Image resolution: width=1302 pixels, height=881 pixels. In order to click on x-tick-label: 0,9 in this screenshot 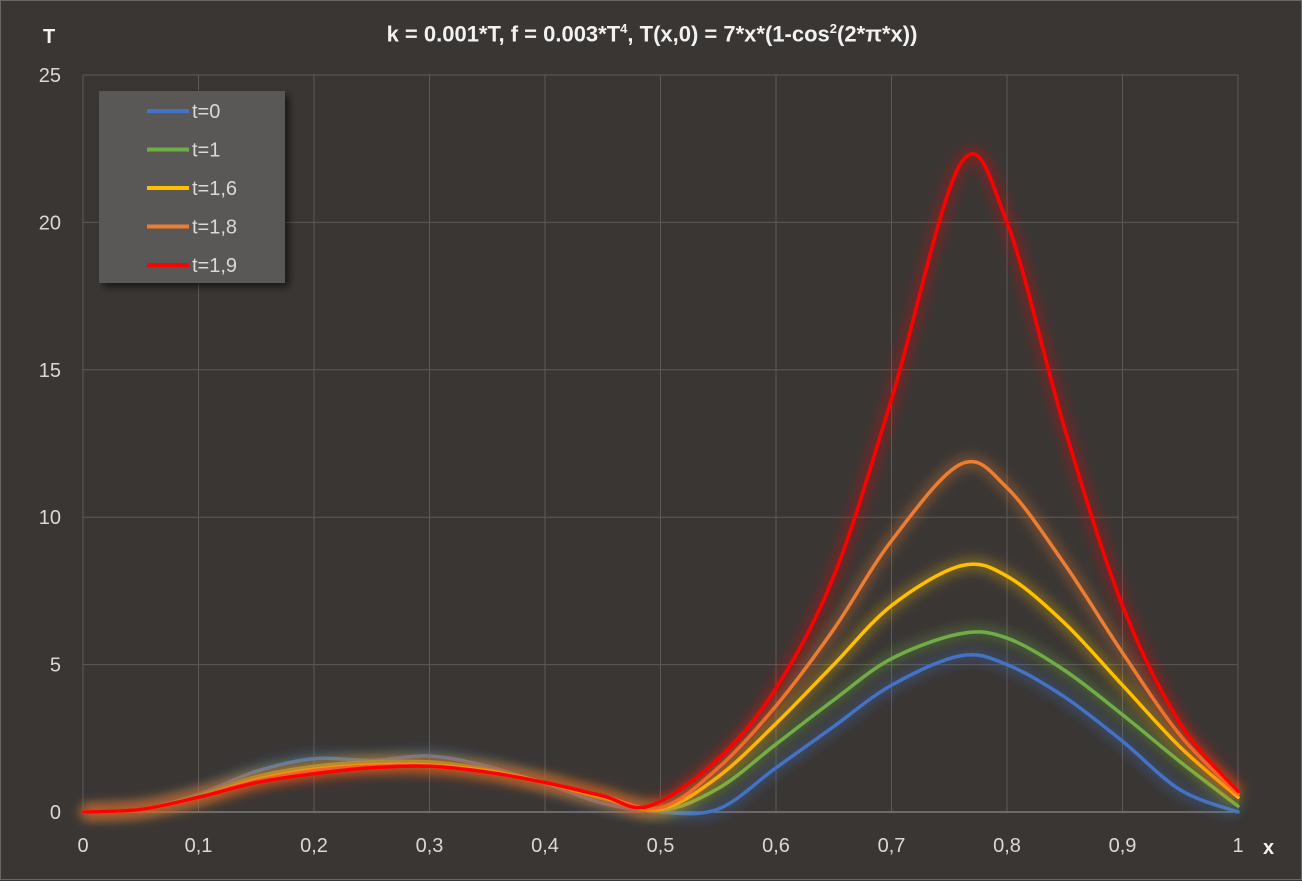, I will do `click(1123, 846)`.